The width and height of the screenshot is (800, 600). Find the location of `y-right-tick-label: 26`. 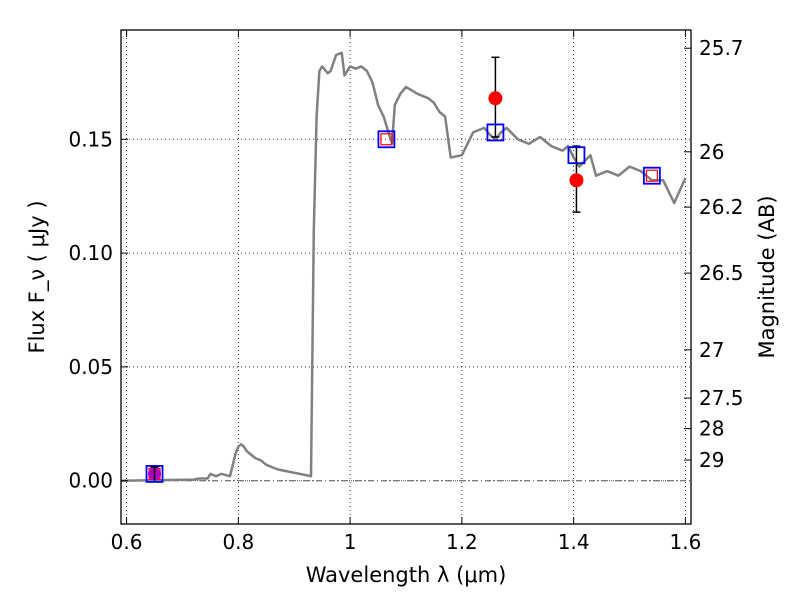

y-right-tick-label: 26 is located at coordinates (711, 152).